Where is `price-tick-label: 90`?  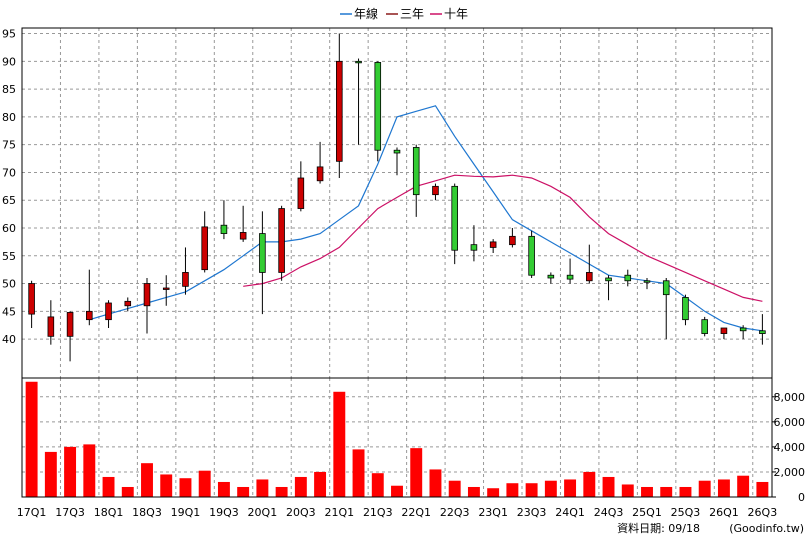 price-tick-label: 90 is located at coordinates (9, 61).